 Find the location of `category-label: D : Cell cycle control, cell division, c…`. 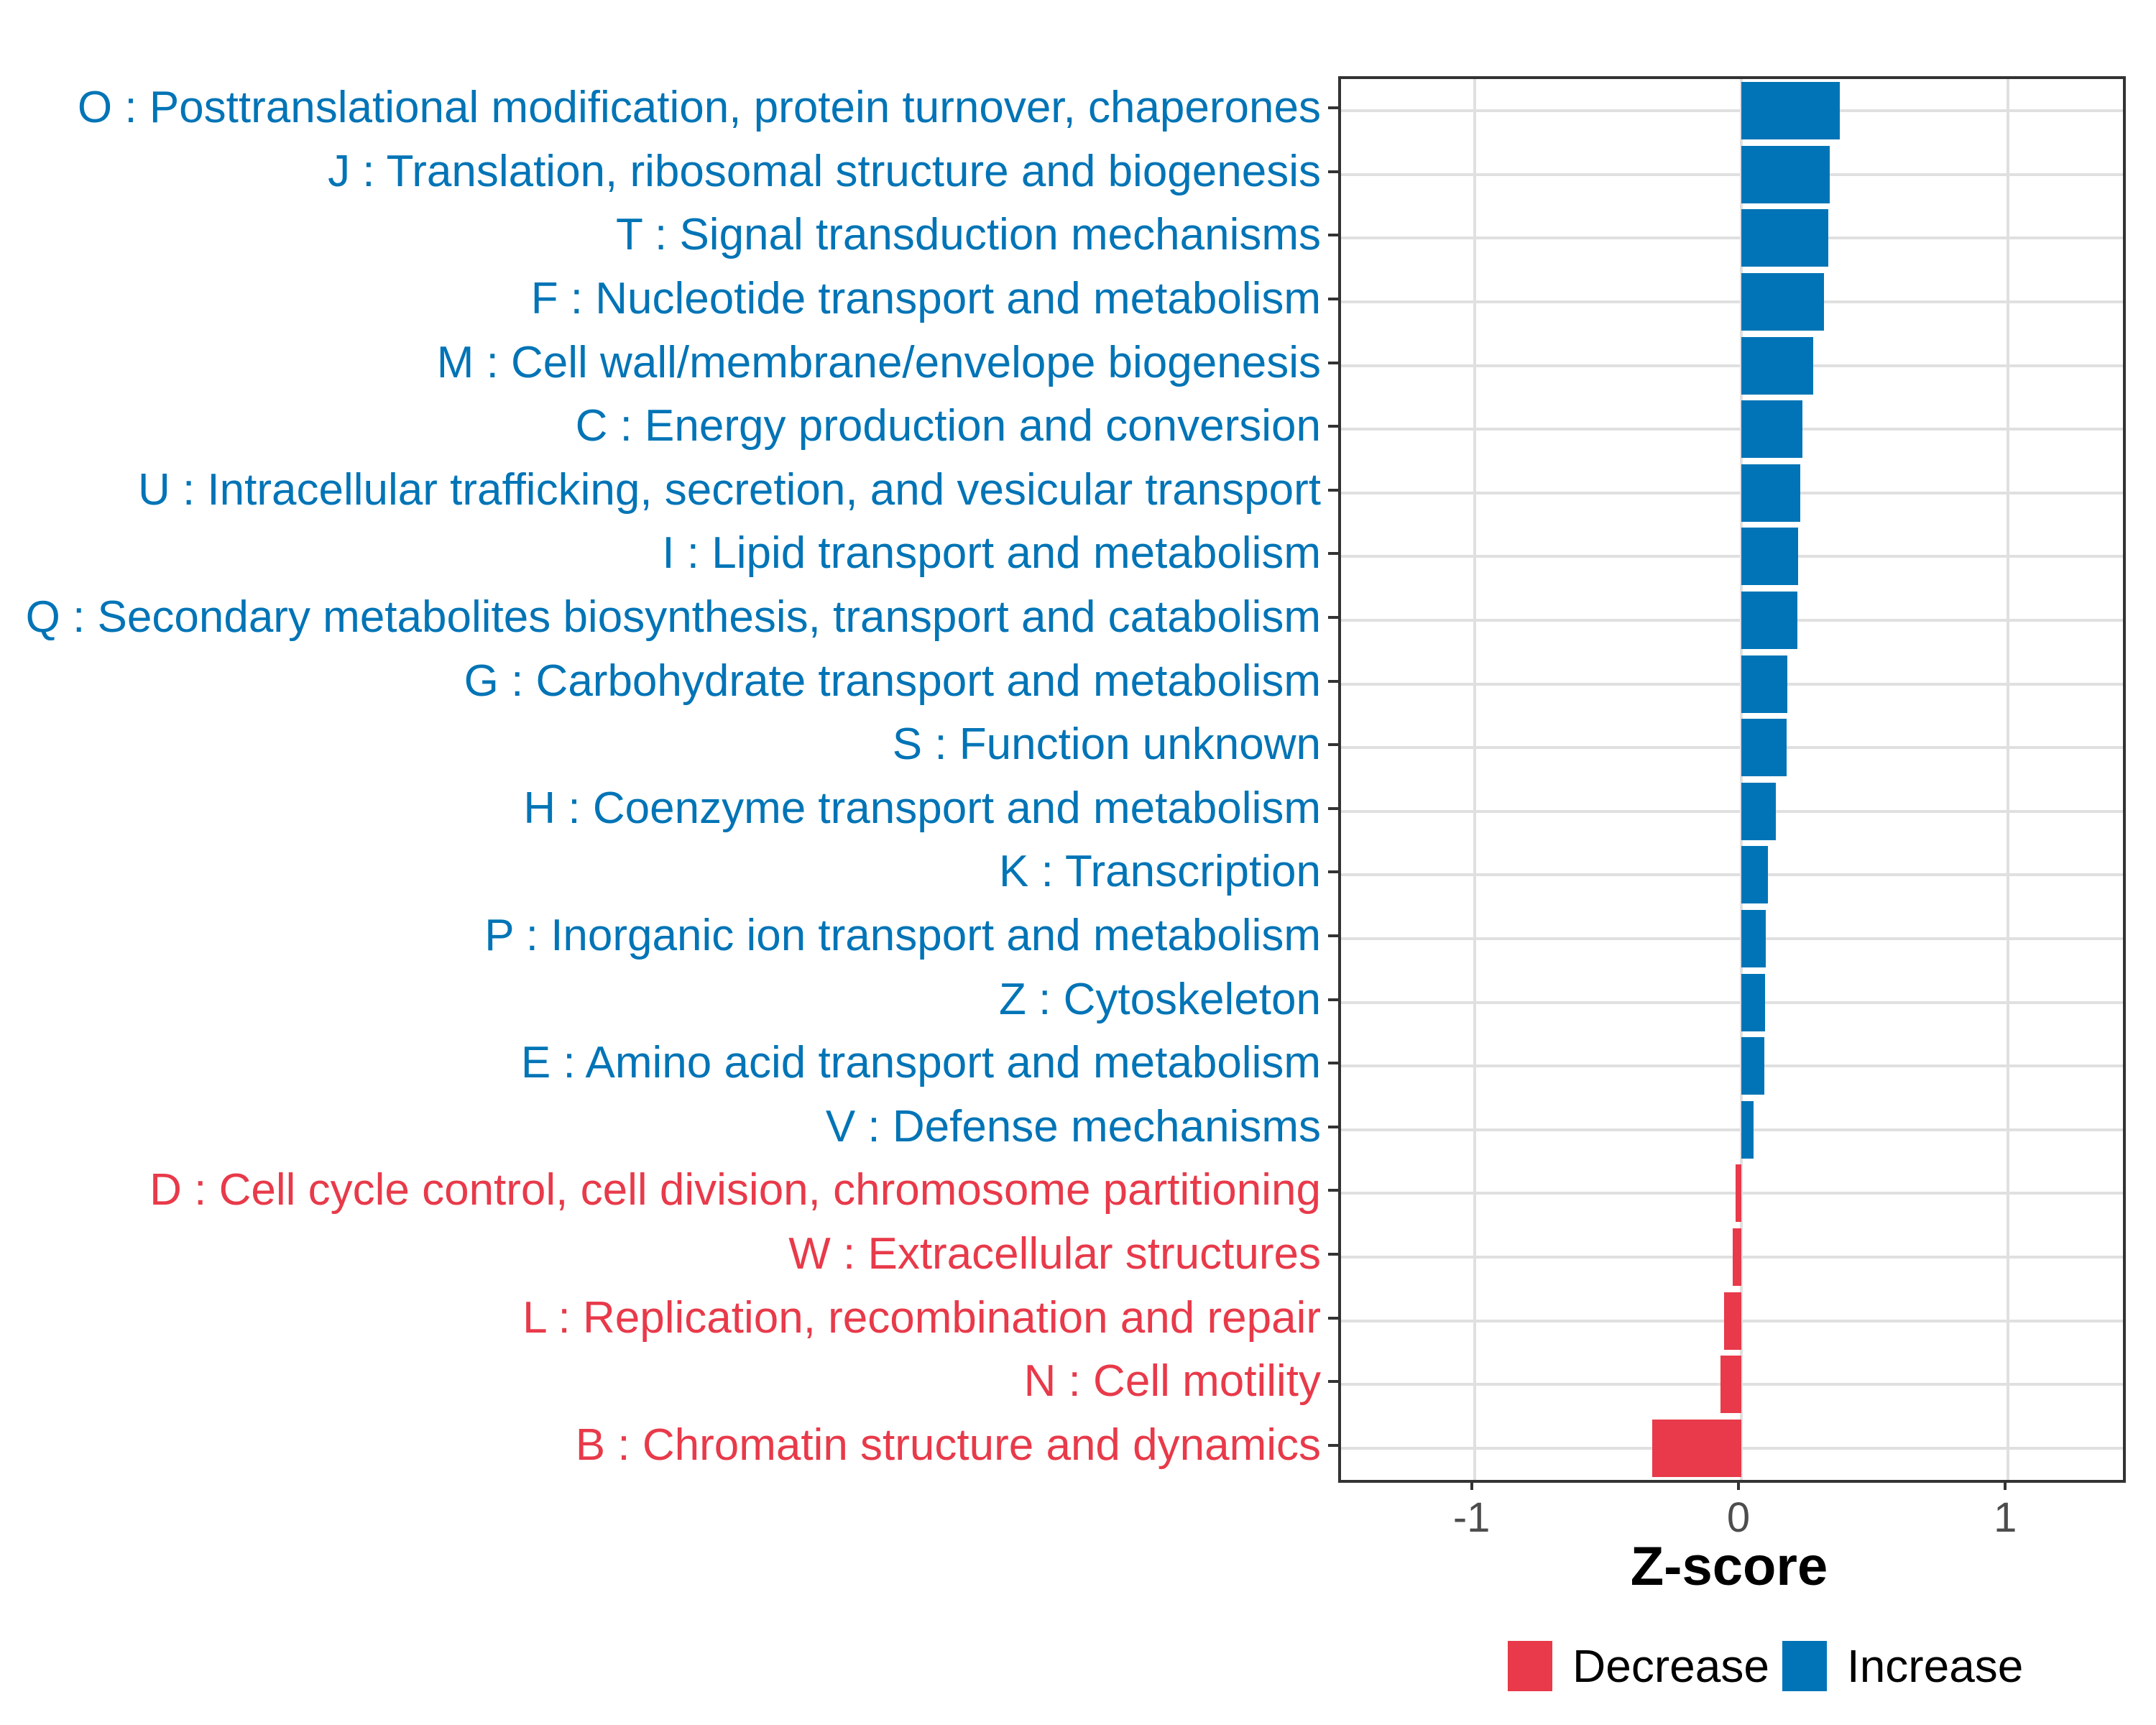

category-label: D : Cell cycle control, cell division, c… is located at coordinates (735, 1190).